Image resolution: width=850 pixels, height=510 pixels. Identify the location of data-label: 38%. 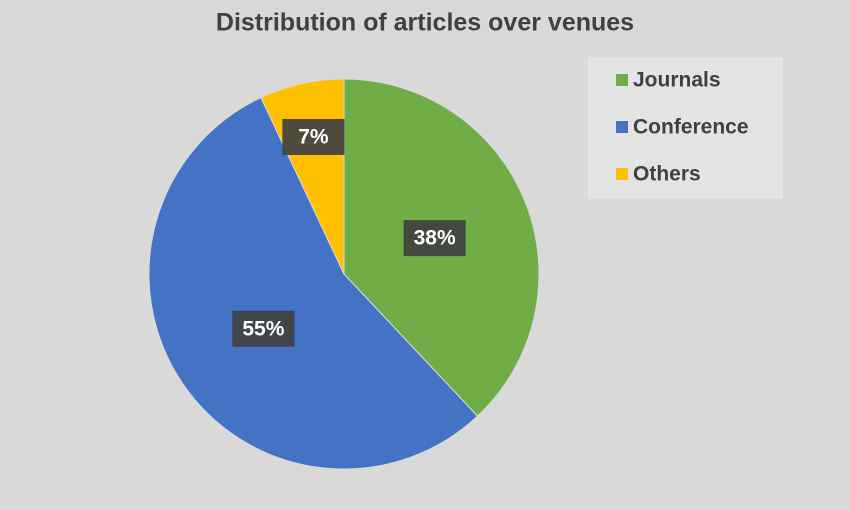
(434, 238).